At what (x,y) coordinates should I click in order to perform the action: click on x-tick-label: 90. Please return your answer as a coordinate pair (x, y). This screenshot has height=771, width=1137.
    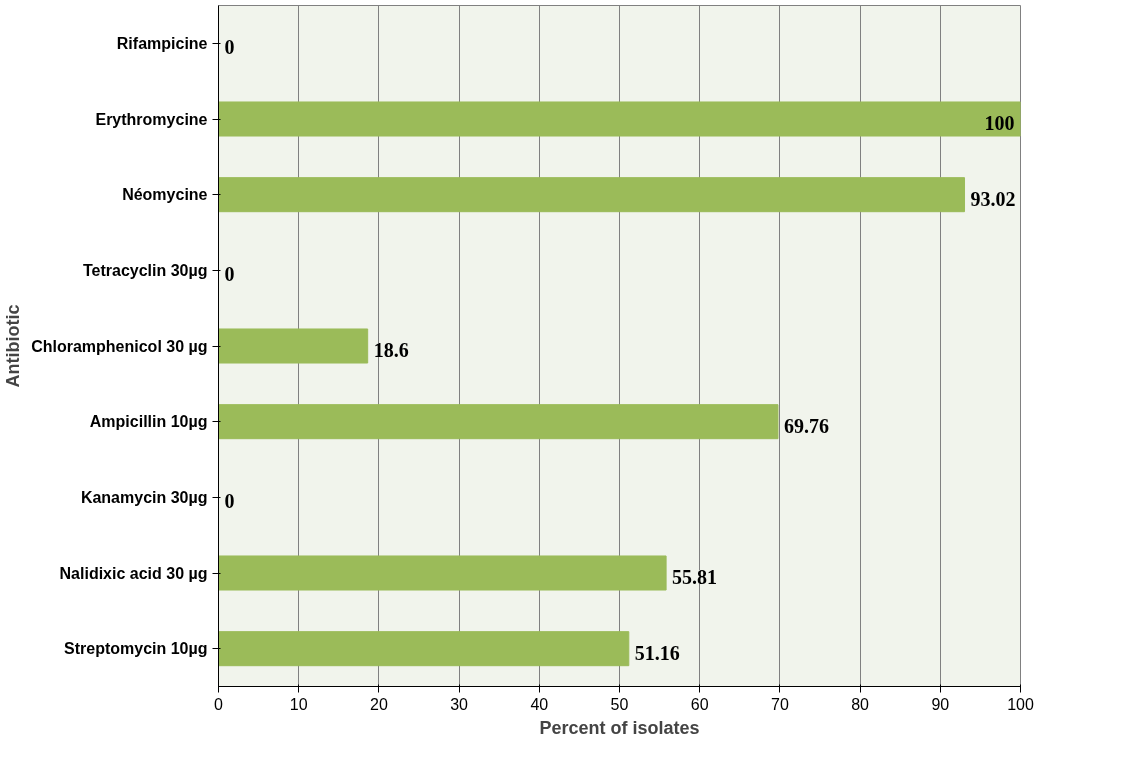
    Looking at the image, I should click on (940, 704).